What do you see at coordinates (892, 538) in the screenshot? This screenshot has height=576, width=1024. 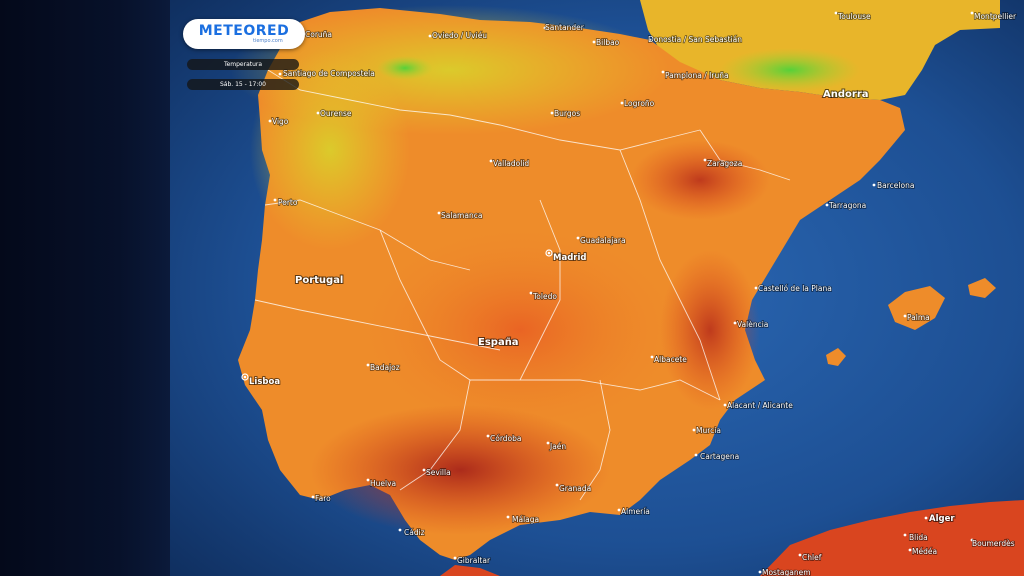 I see `north-africa-land` at bounding box center [892, 538].